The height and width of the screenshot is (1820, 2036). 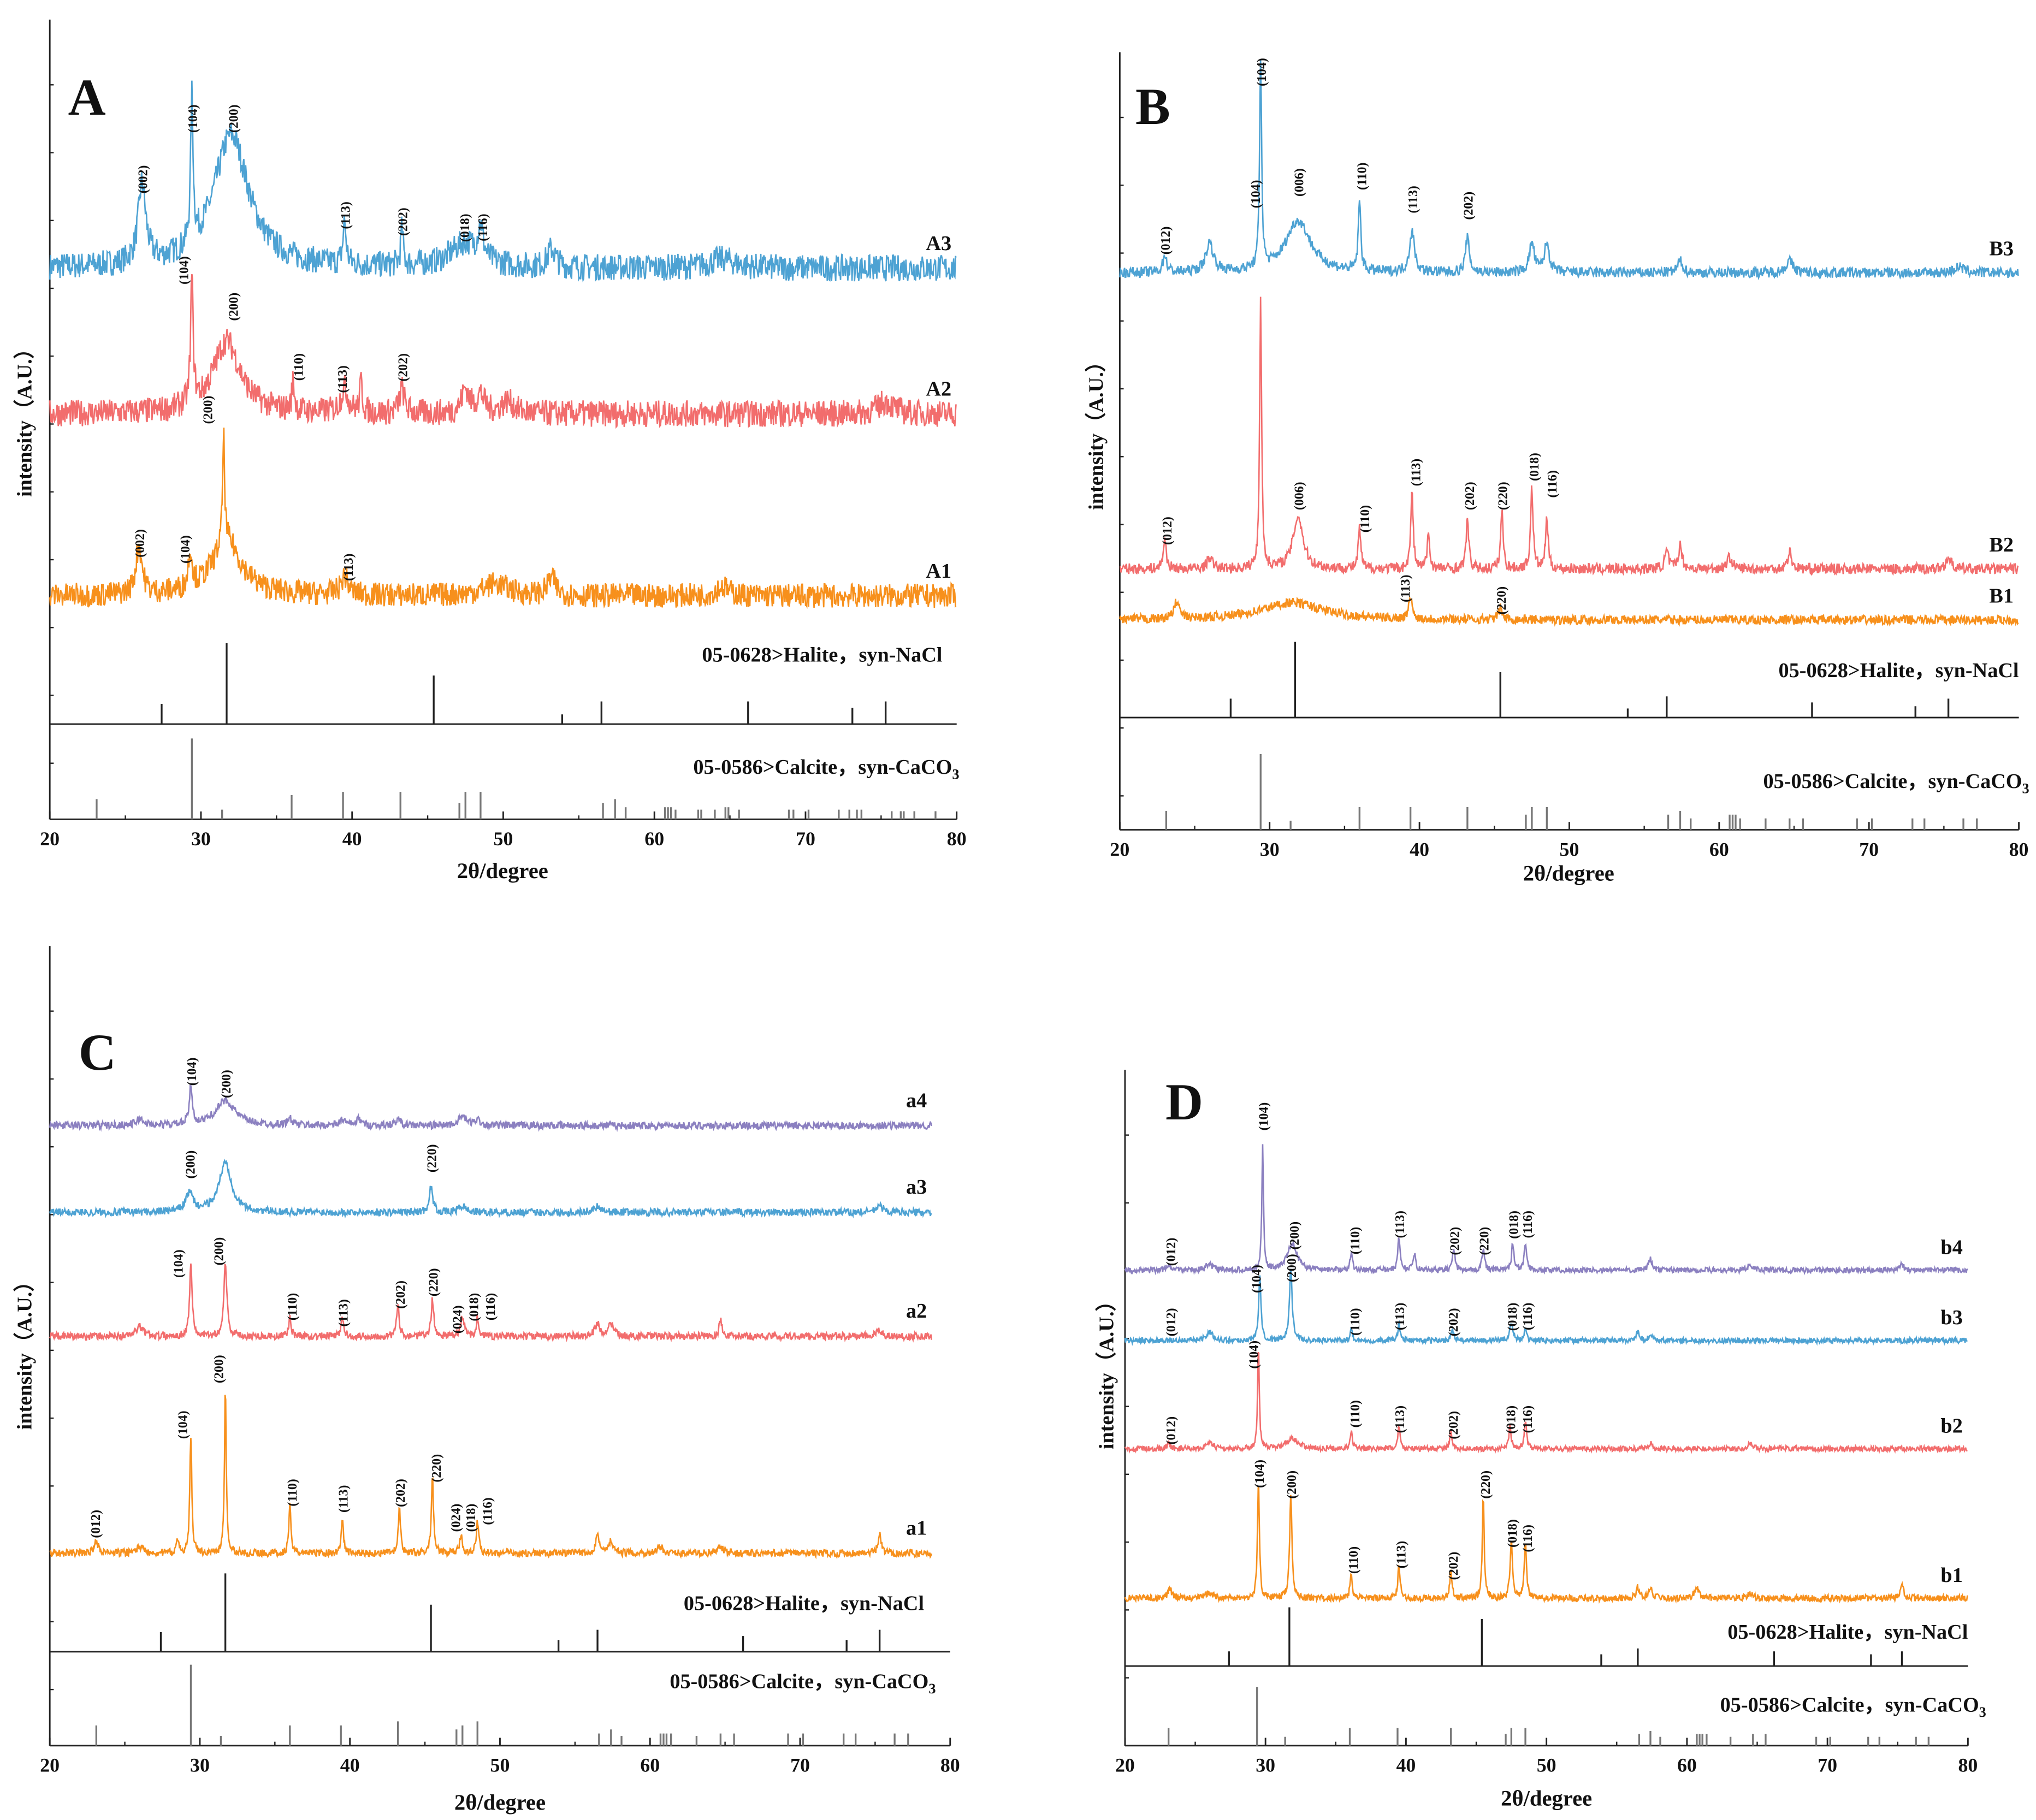 What do you see at coordinates (1546, 1307) in the screenshot?
I see `series-line-b3` at bounding box center [1546, 1307].